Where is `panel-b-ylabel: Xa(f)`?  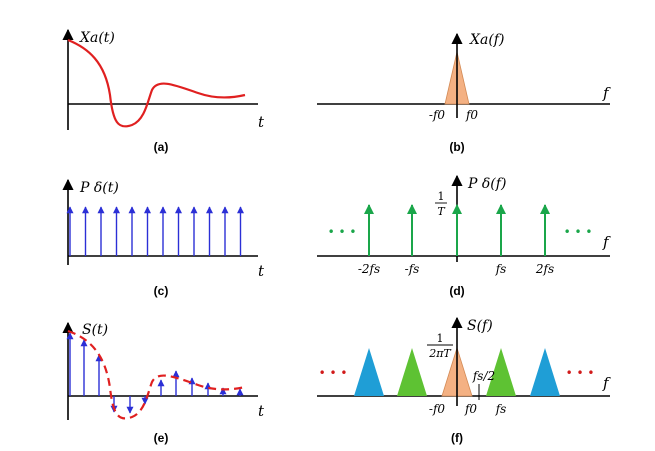 panel-b-ylabel: Xa(f) is located at coordinates (486, 40).